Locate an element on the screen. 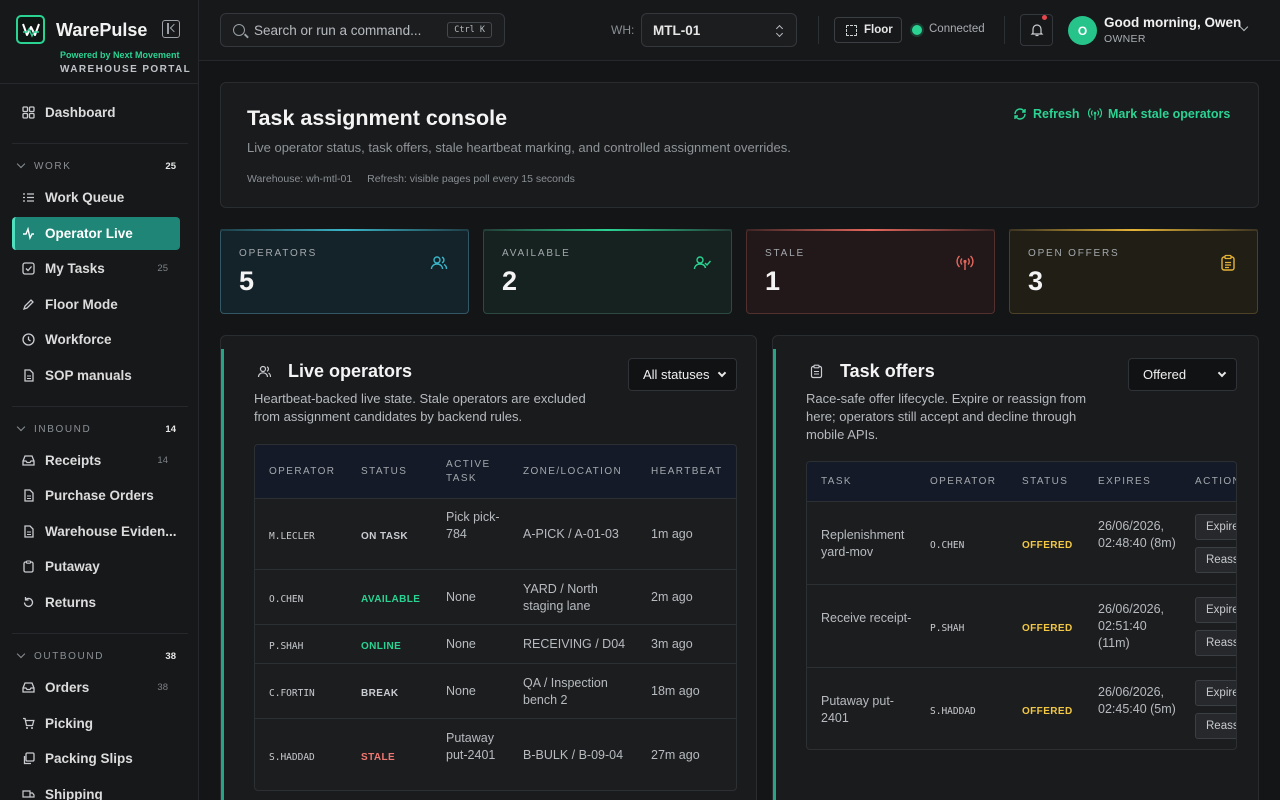  sidebar-item-putaway: Putaway is located at coordinates (96, 566).